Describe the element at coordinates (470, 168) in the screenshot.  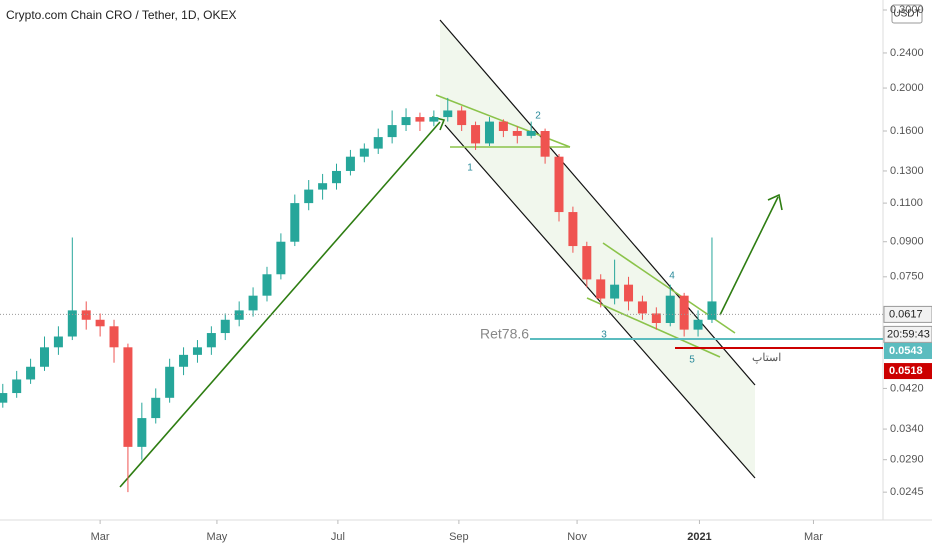
I see `wave-label: 1` at that location.